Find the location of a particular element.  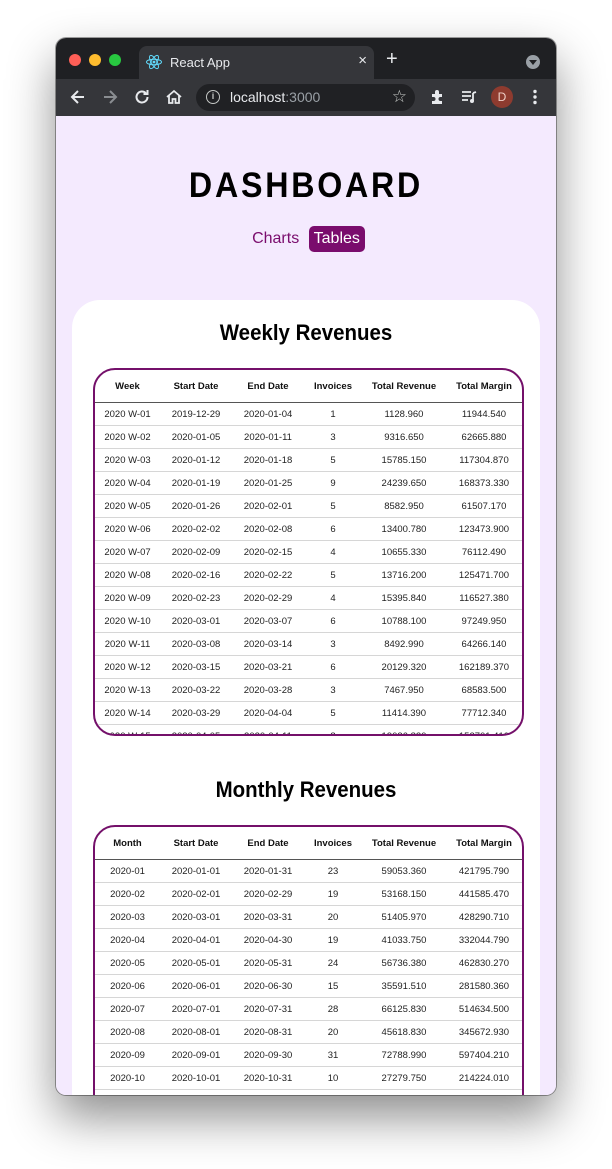

table-cell: 13716.200 is located at coordinates (404, 575).